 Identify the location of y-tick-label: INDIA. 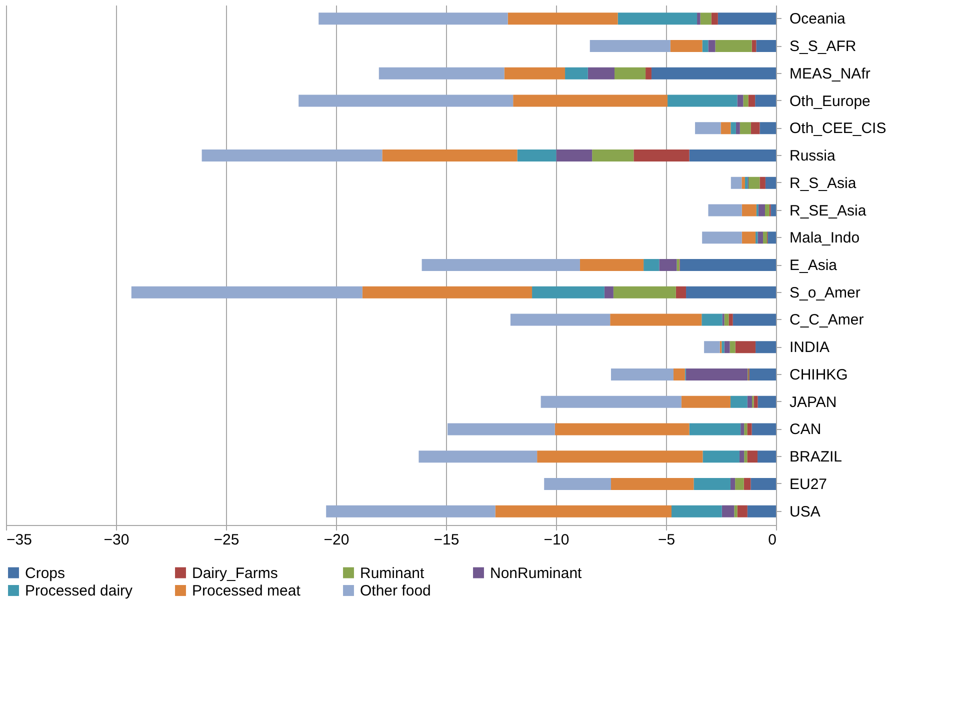
(810, 347).